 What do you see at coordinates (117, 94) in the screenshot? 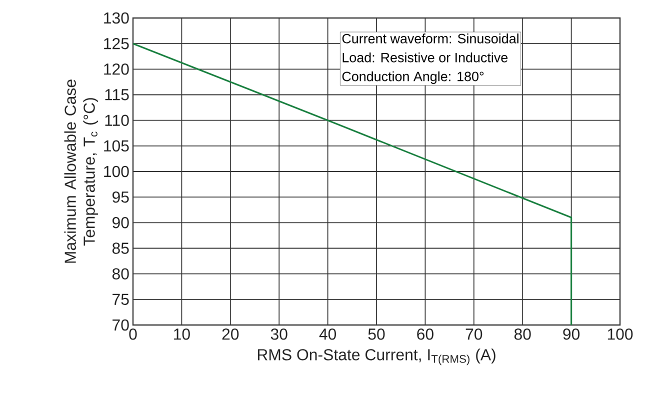
I see `y-tick-label: 115` at bounding box center [117, 94].